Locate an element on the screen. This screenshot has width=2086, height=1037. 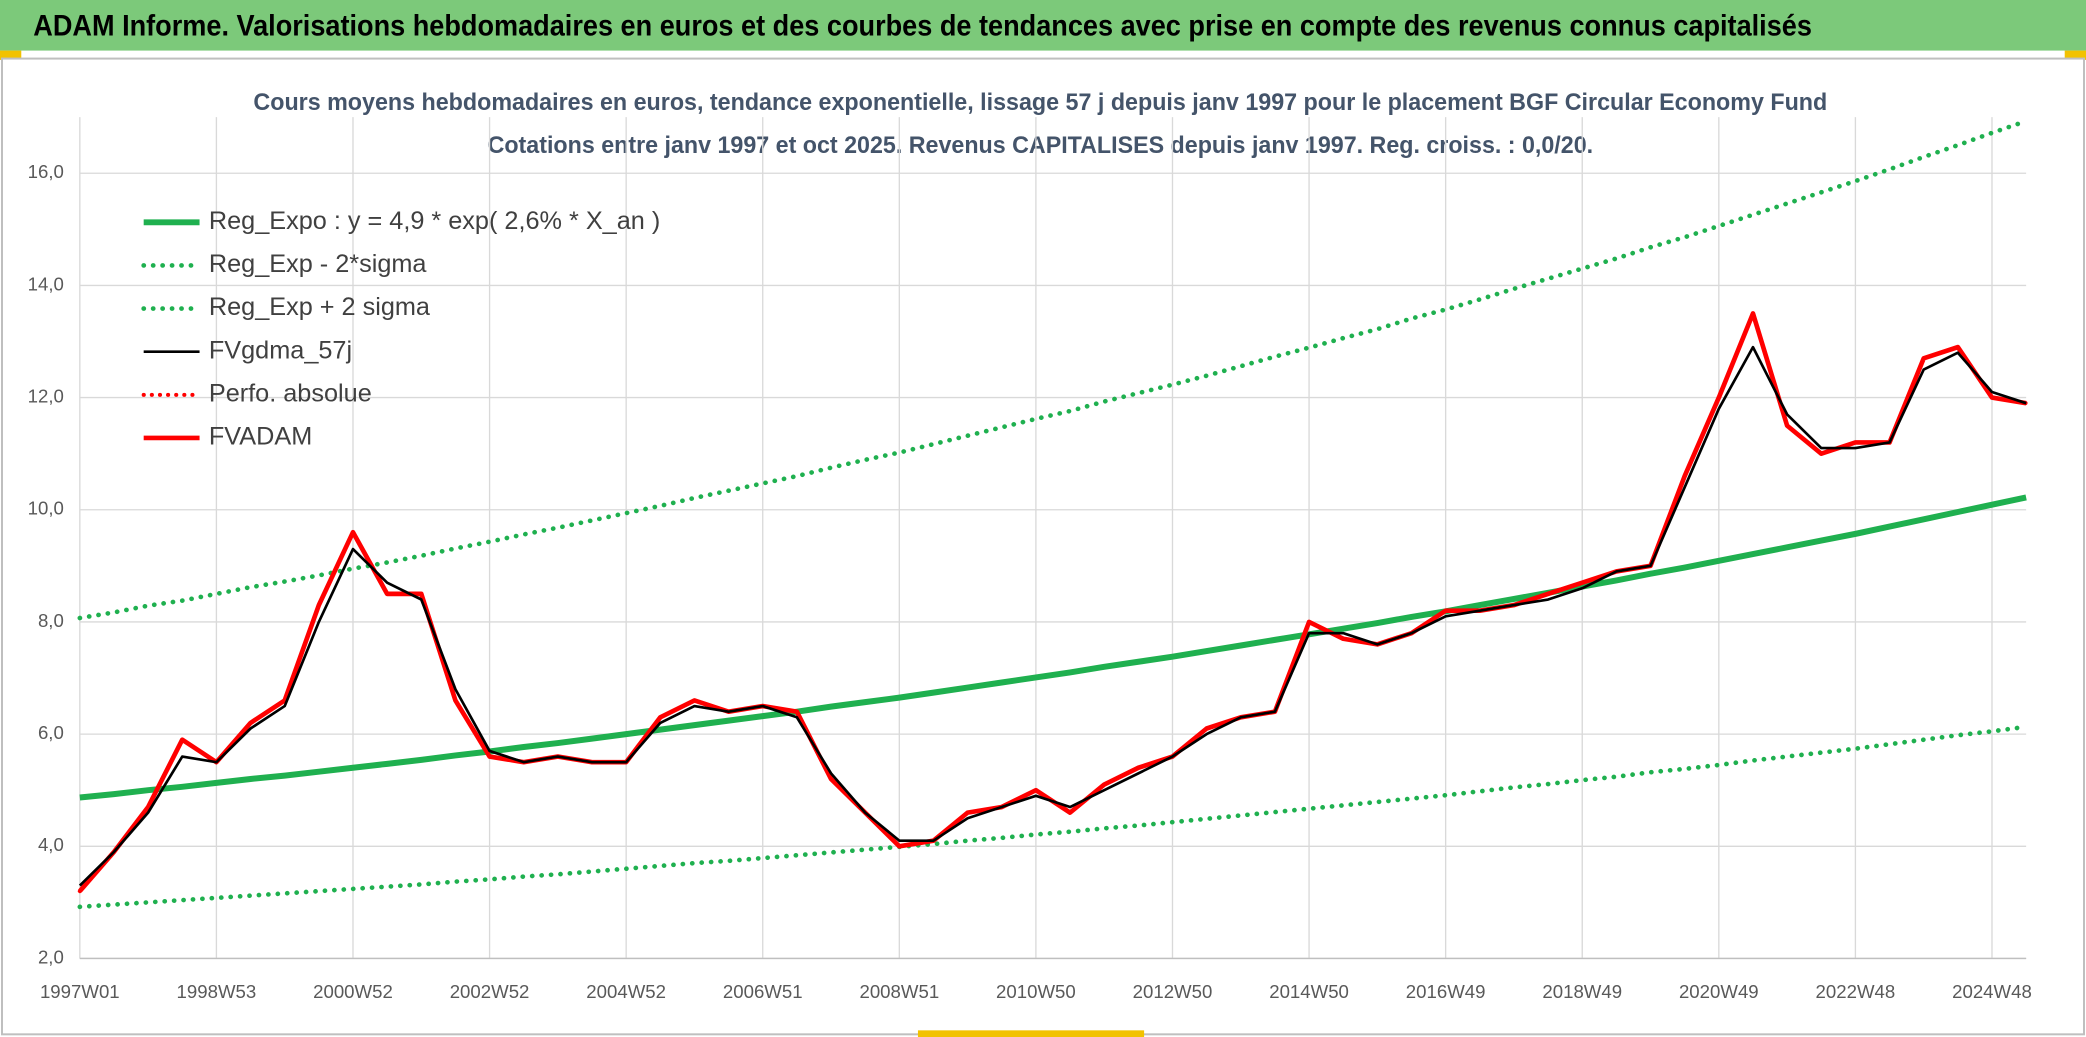
x-tick-label: 2000W52 is located at coordinates (353, 991).